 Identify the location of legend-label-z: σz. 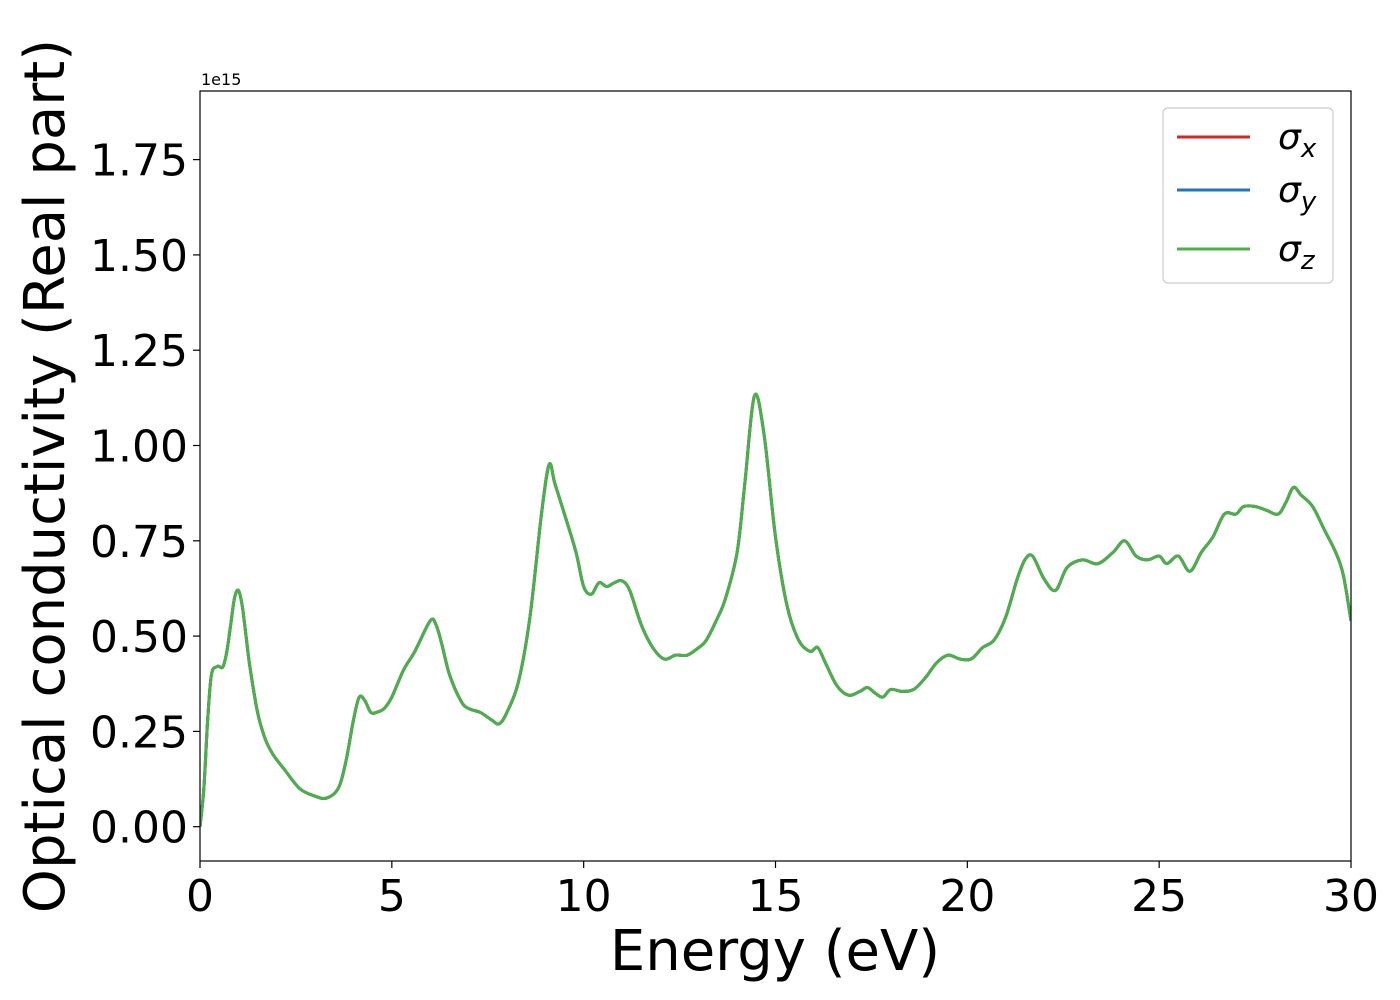
(1297, 252).